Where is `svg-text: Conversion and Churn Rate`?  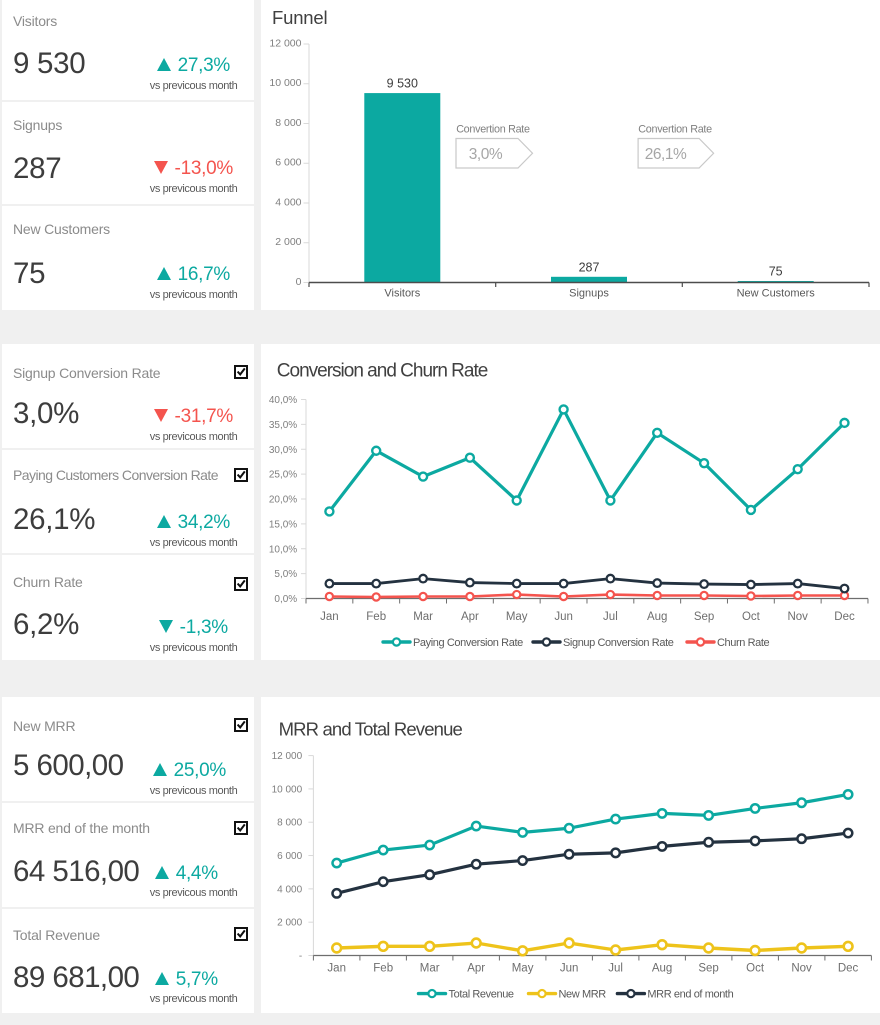 svg-text: Conversion and Churn Rate is located at coordinates (382, 371).